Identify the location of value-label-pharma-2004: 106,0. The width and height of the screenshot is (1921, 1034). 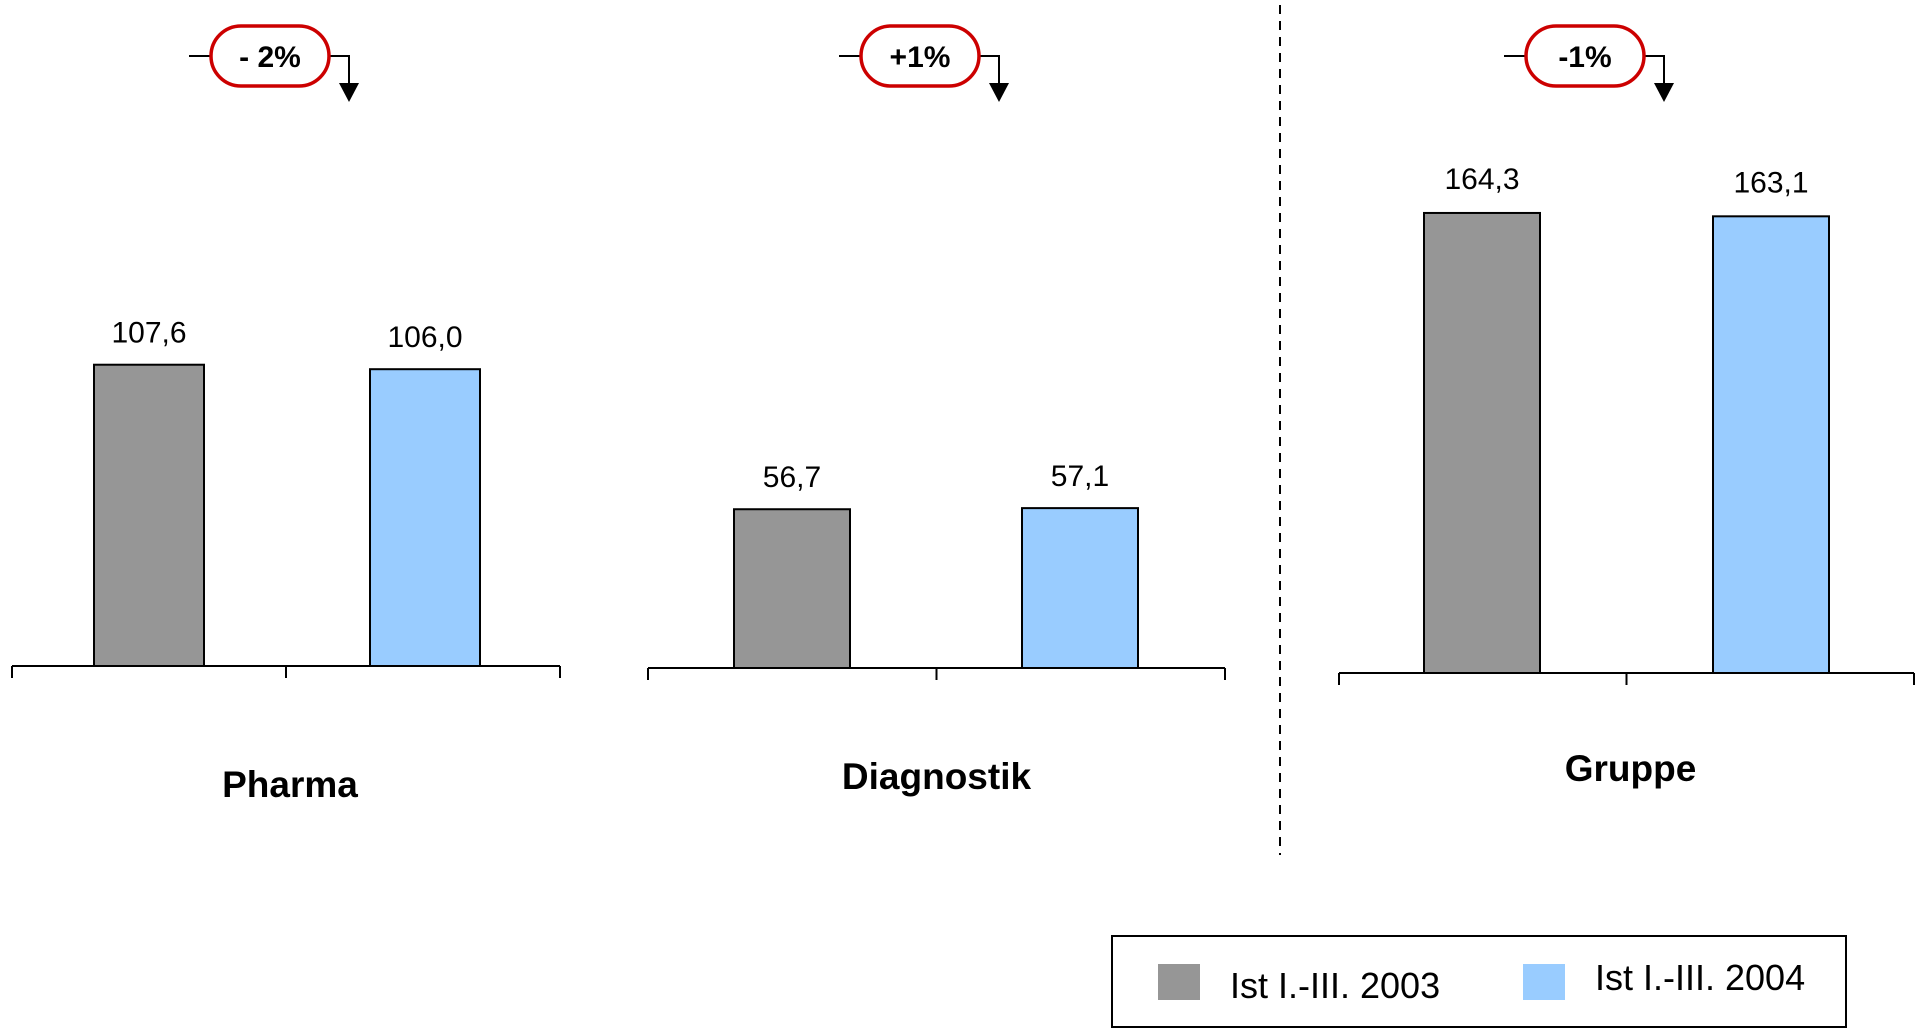
(424, 337).